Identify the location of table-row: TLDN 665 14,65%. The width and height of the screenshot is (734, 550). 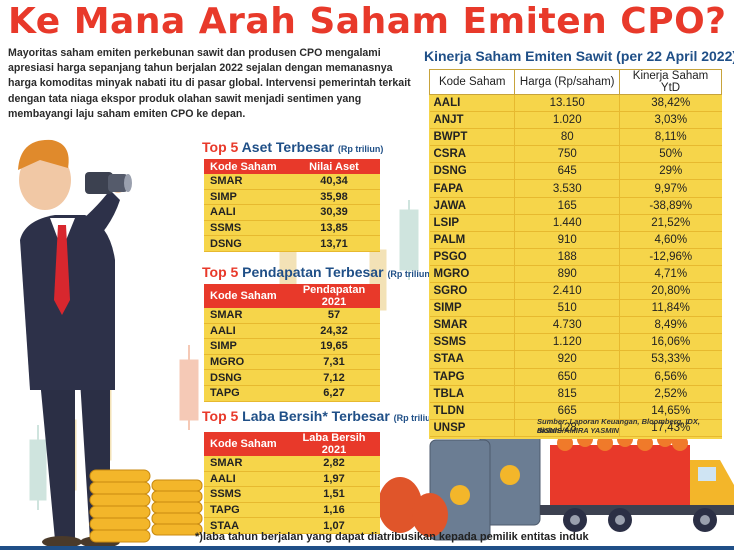
(575, 411).